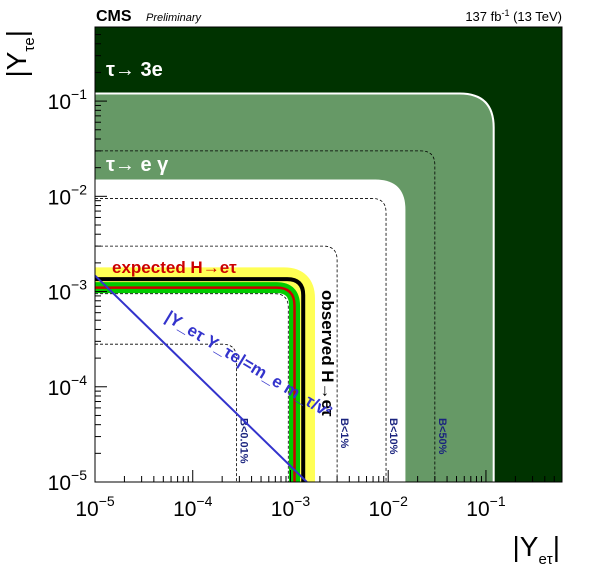  What do you see at coordinates (19, 54) in the screenshot?
I see `y-axis-title: |Yτe|` at bounding box center [19, 54].